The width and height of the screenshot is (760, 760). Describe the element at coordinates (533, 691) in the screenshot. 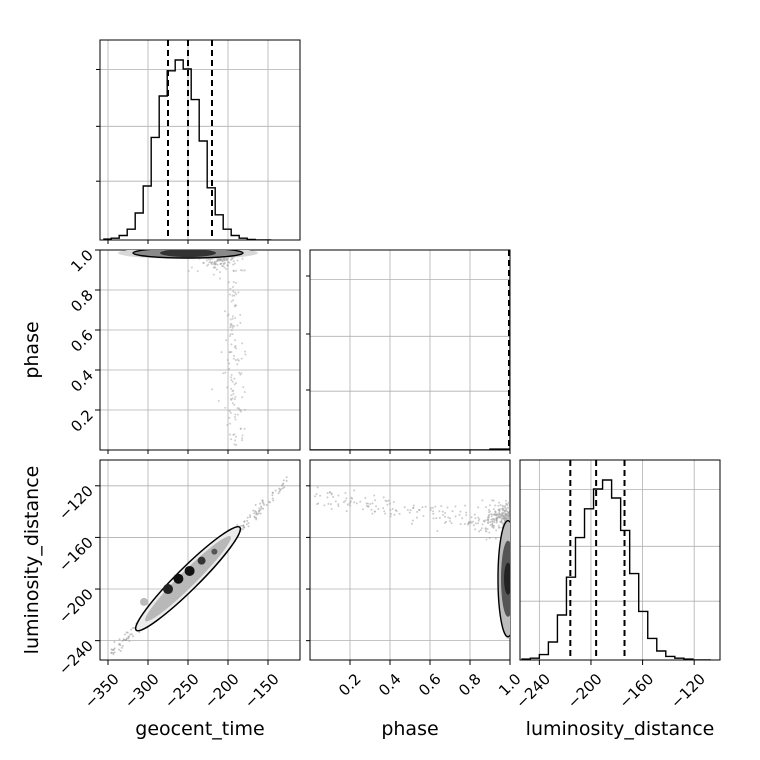

I see `xtick-label-luminosity_distance: −240` at that location.